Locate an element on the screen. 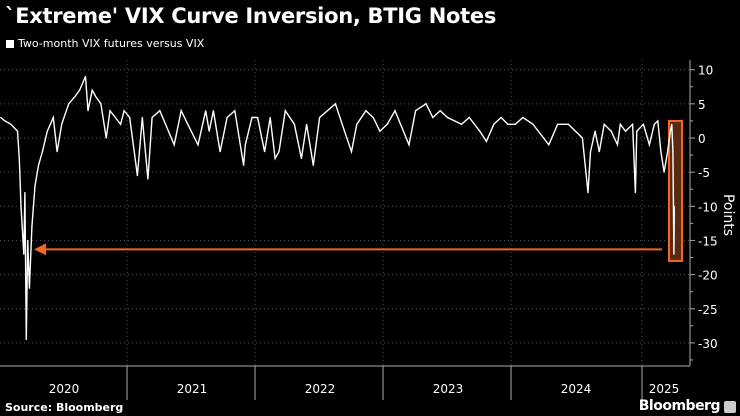 This screenshot has height=416, width=740. y-tick-label: -30 is located at coordinates (708, 344).